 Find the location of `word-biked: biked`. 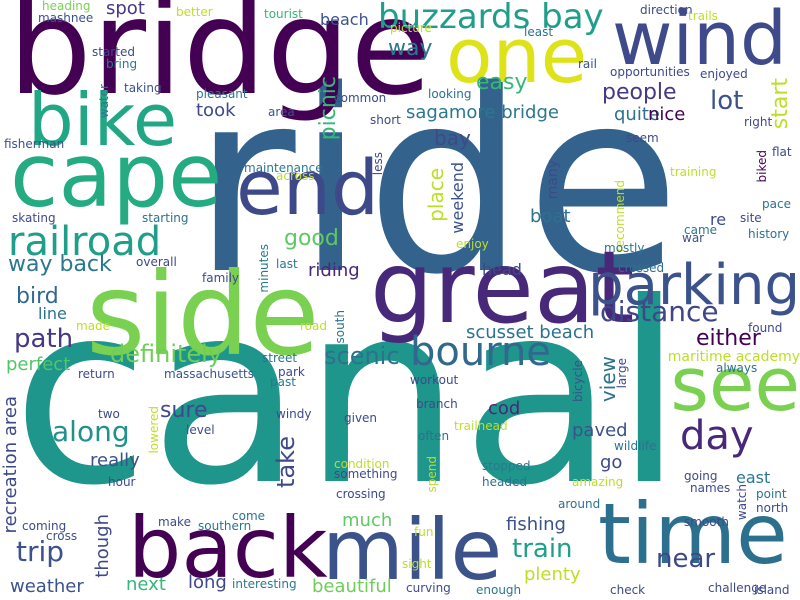

word-biked: biked is located at coordinates (762, 166).